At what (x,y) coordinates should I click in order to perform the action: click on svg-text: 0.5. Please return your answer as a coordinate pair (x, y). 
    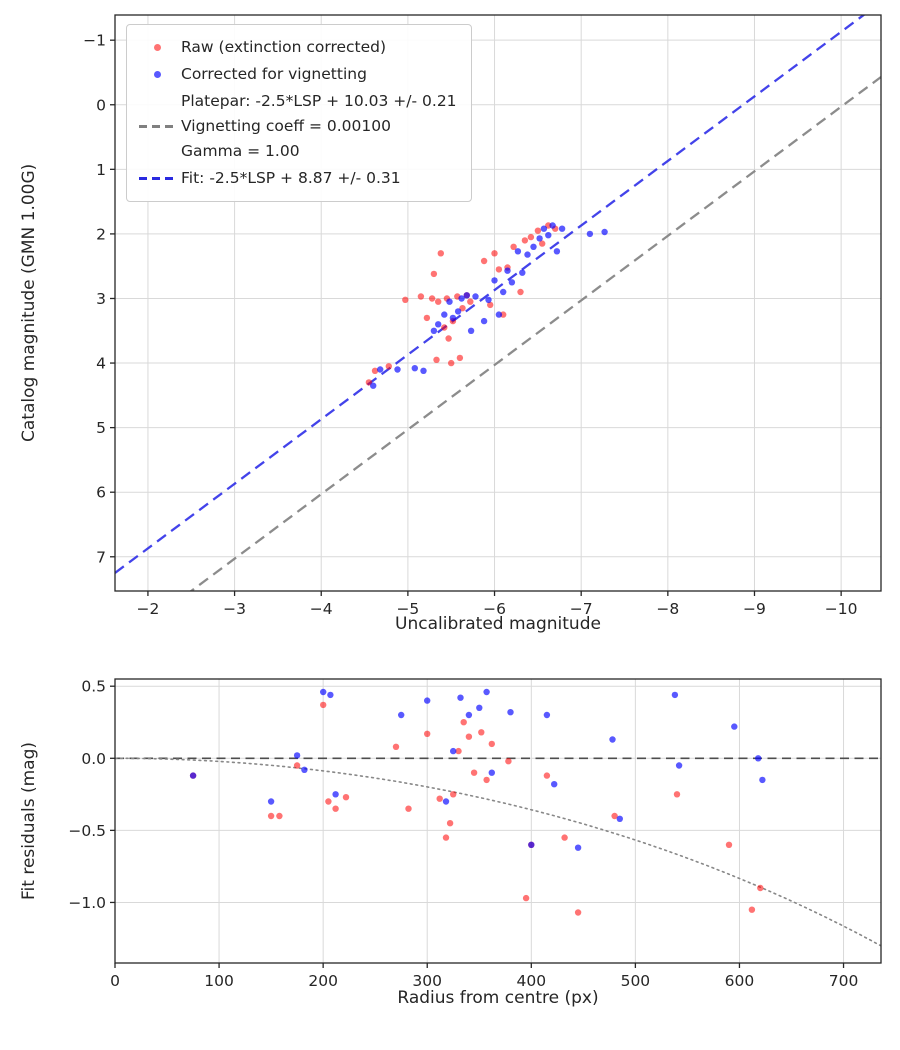
    Looking at the image, I should click on (93, 687).